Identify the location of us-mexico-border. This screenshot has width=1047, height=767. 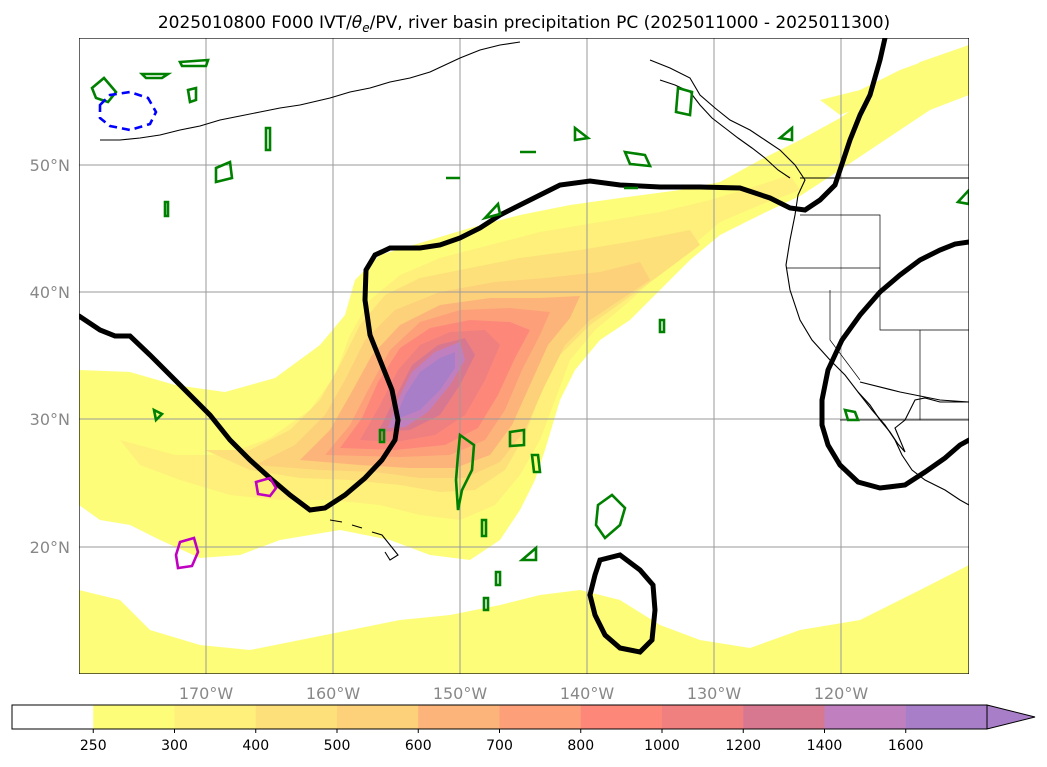
(914, 392).